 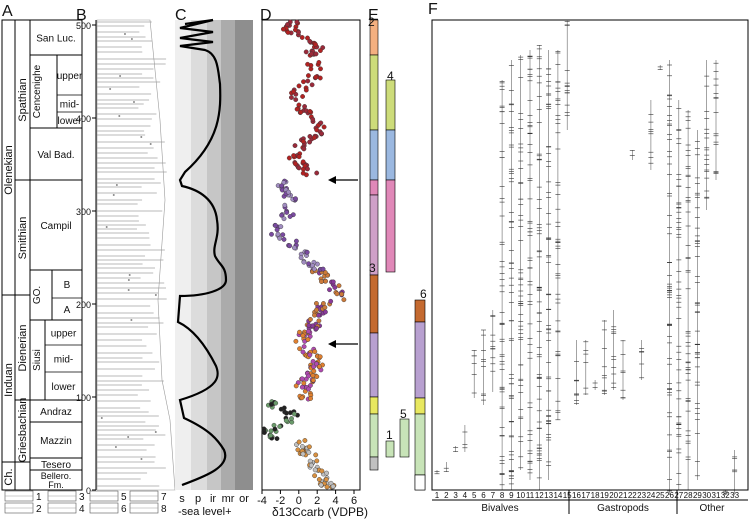 I want to click on arrow-lower, so click(x=343, y=344).